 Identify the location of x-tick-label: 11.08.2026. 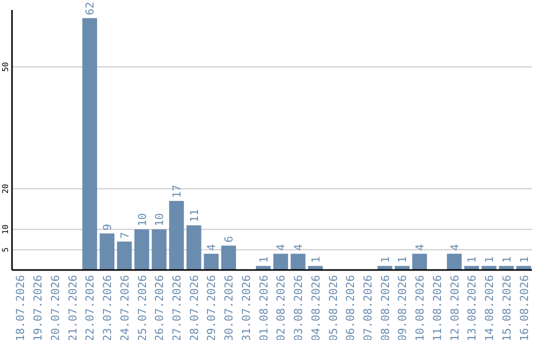
(437, 307).